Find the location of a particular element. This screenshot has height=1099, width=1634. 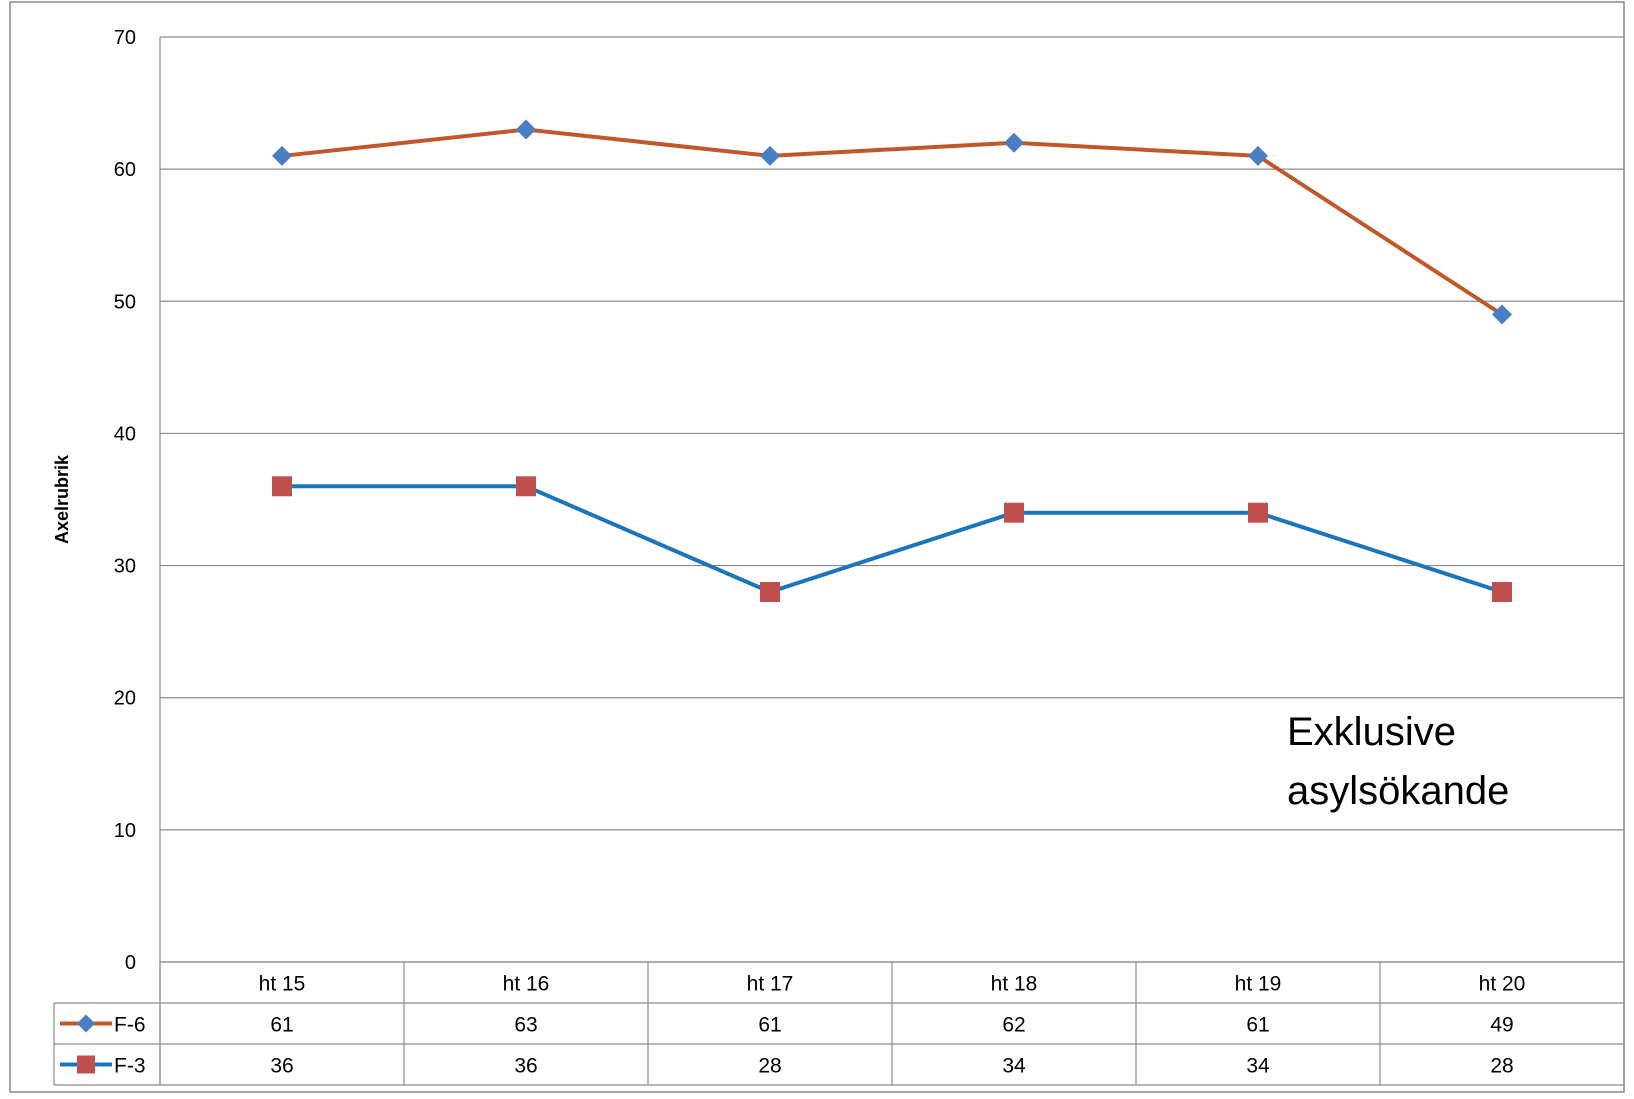

legend-entry: F-6 is located at coordinates (130, 1025).